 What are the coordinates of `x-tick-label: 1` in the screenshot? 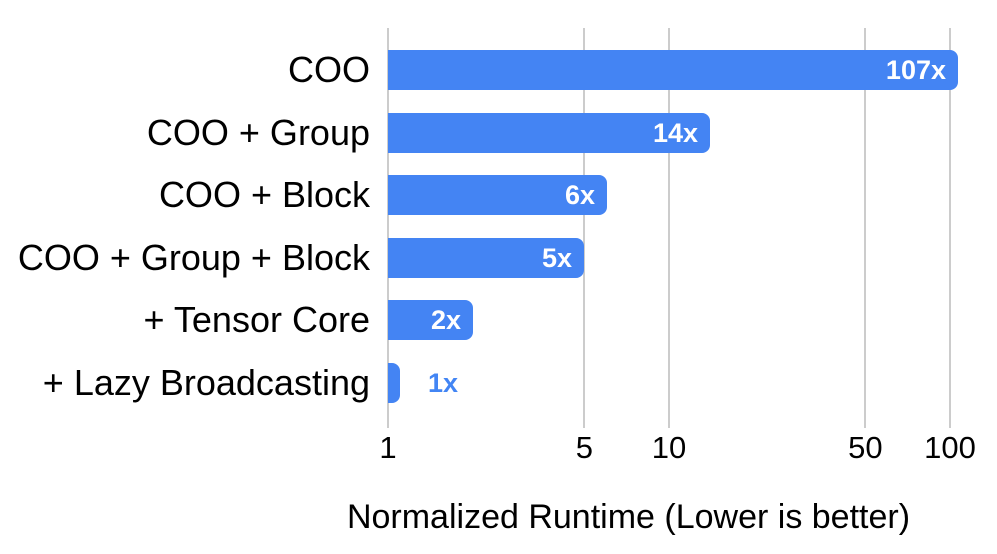 It's located at (388, 447).